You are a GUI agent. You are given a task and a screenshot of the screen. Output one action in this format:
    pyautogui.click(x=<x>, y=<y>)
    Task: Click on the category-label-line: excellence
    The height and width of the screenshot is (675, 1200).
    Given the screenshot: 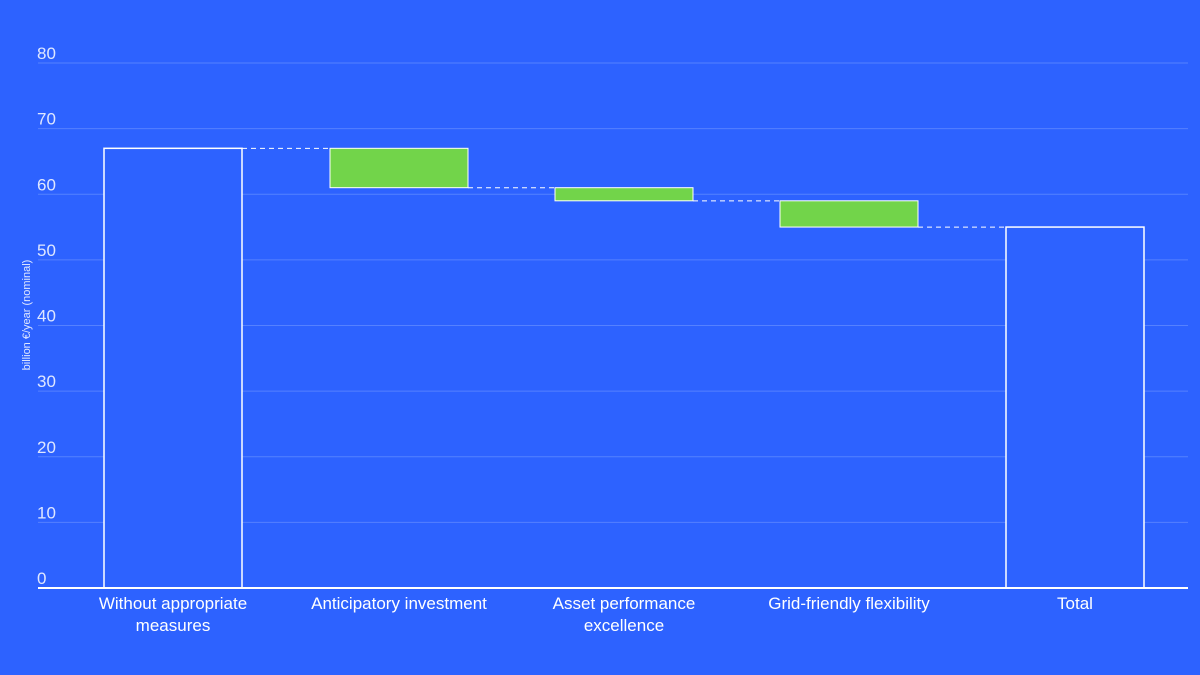 What is the action you would take?
    pyautogui.click(x=624, y=625)
    